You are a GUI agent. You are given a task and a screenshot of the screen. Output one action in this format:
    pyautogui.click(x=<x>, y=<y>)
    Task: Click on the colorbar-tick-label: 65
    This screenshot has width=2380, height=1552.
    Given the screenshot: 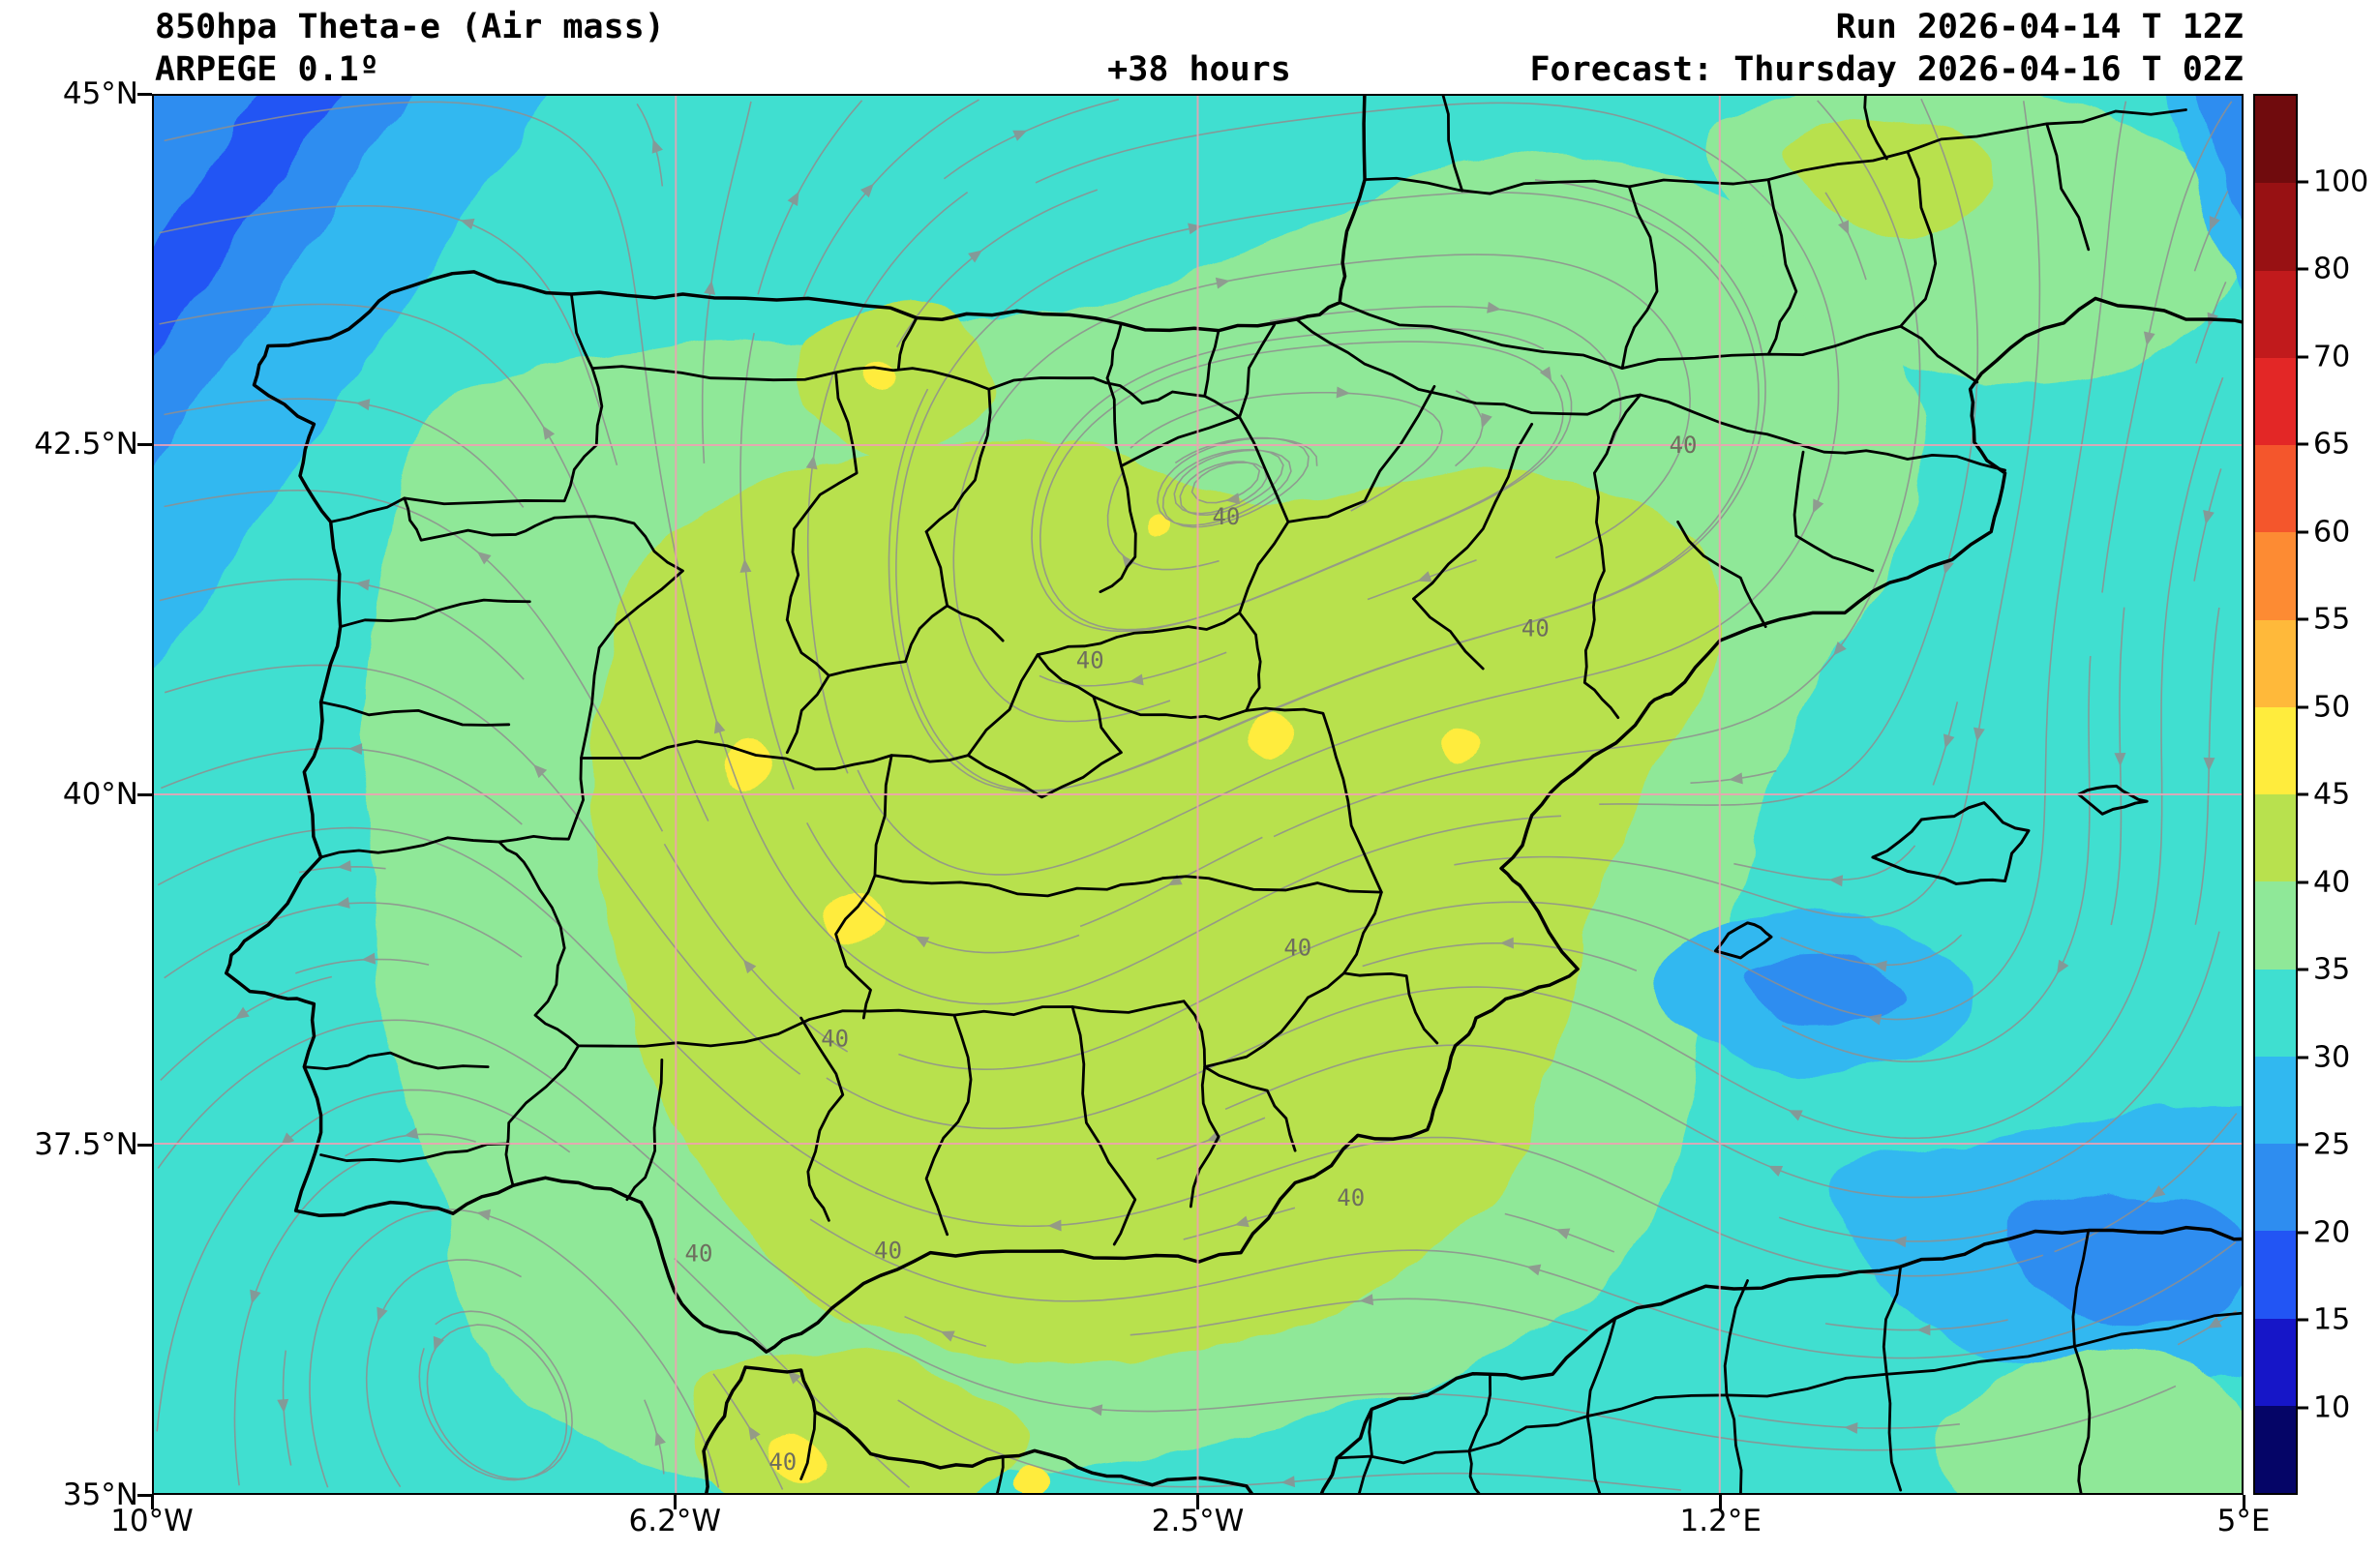 What is the action you would take?
    pyautogui.click(x=2332, y=445)
    